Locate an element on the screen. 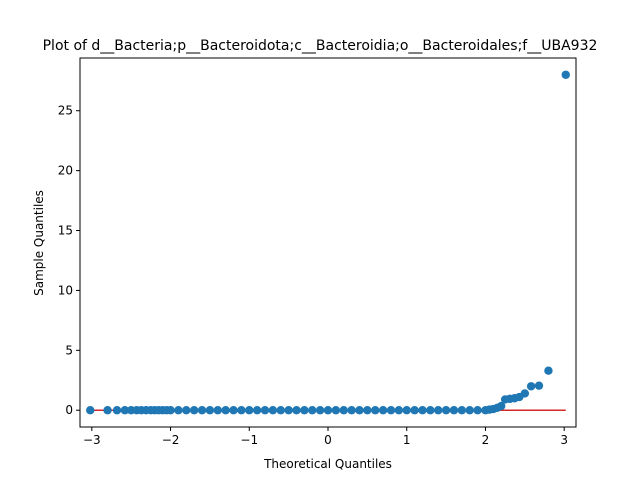 The height and width of the screenshot is (480, 640). x-axis-label: Theoretical Quantiles is located at coordinates (327, 464).